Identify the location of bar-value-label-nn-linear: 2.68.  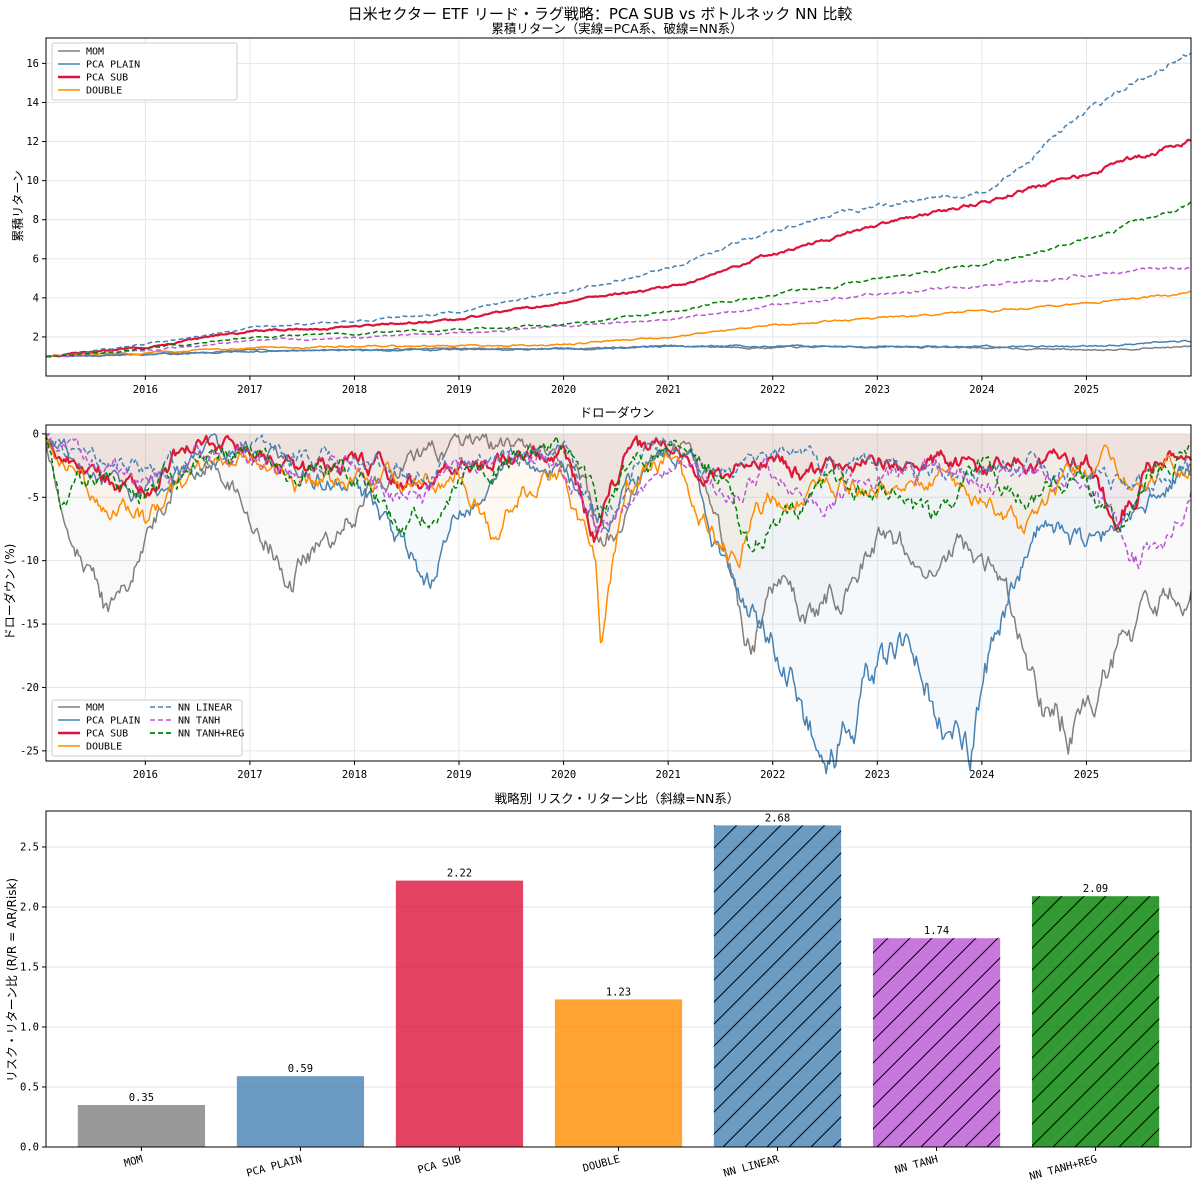
(777, 818).